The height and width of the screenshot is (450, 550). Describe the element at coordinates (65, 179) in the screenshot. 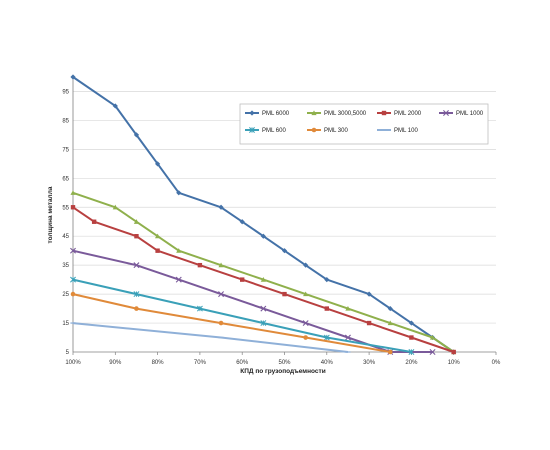

I see `y-tick-label: 65` at that location.